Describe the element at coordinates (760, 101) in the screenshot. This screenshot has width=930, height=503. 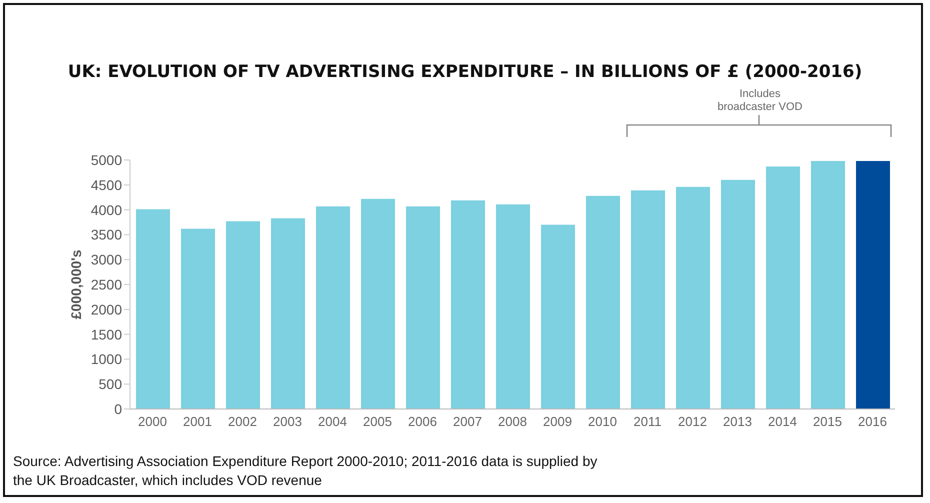
I see `text: Includes broadcaster VOD` at that location.